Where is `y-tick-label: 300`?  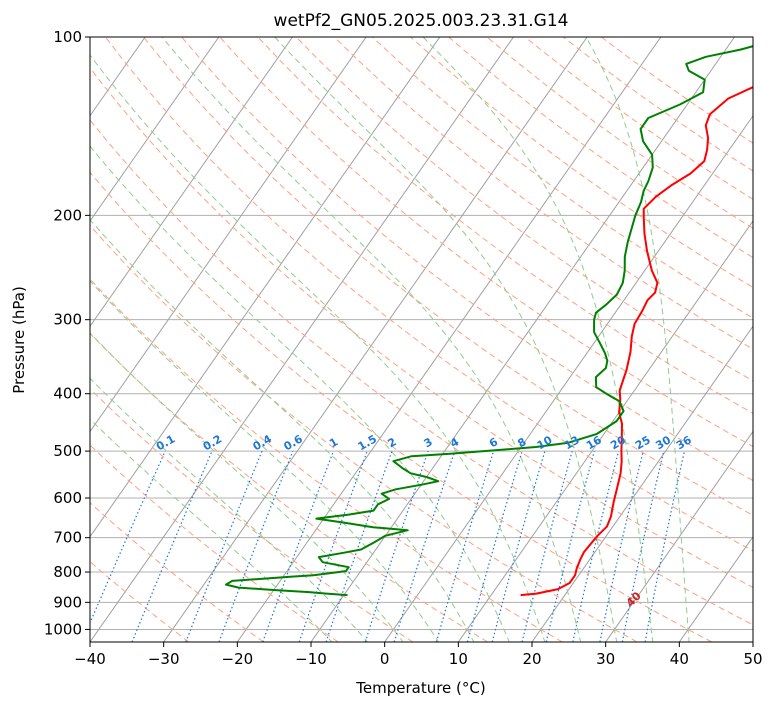
y-tick-label: 300 is located at coordinates (67, 320).